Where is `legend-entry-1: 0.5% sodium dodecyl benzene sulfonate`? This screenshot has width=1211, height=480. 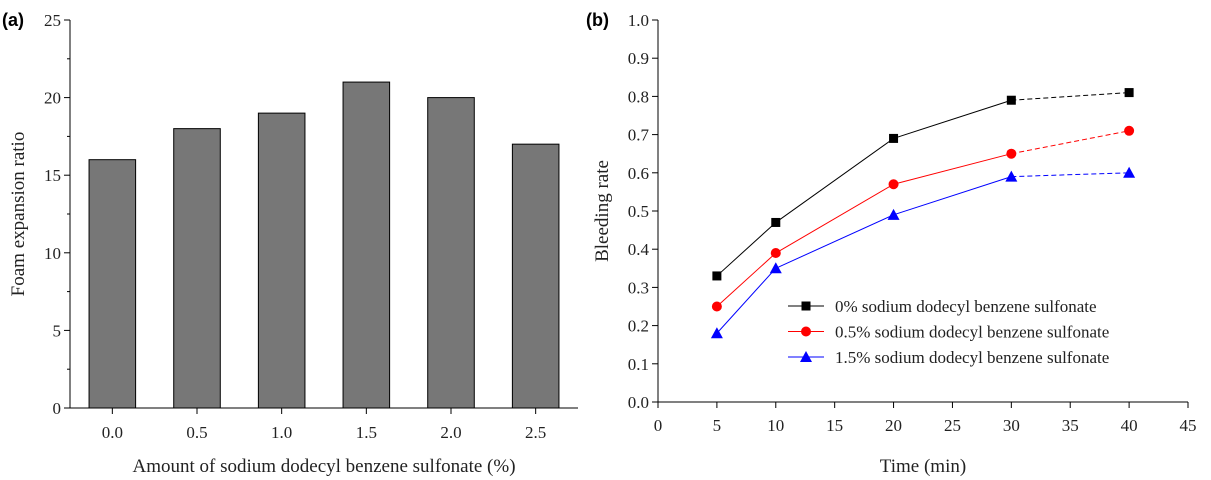
legend-entry-1: 0.5% sodium dodecyl benzene sulfonate is located at coordinates (972, 332).